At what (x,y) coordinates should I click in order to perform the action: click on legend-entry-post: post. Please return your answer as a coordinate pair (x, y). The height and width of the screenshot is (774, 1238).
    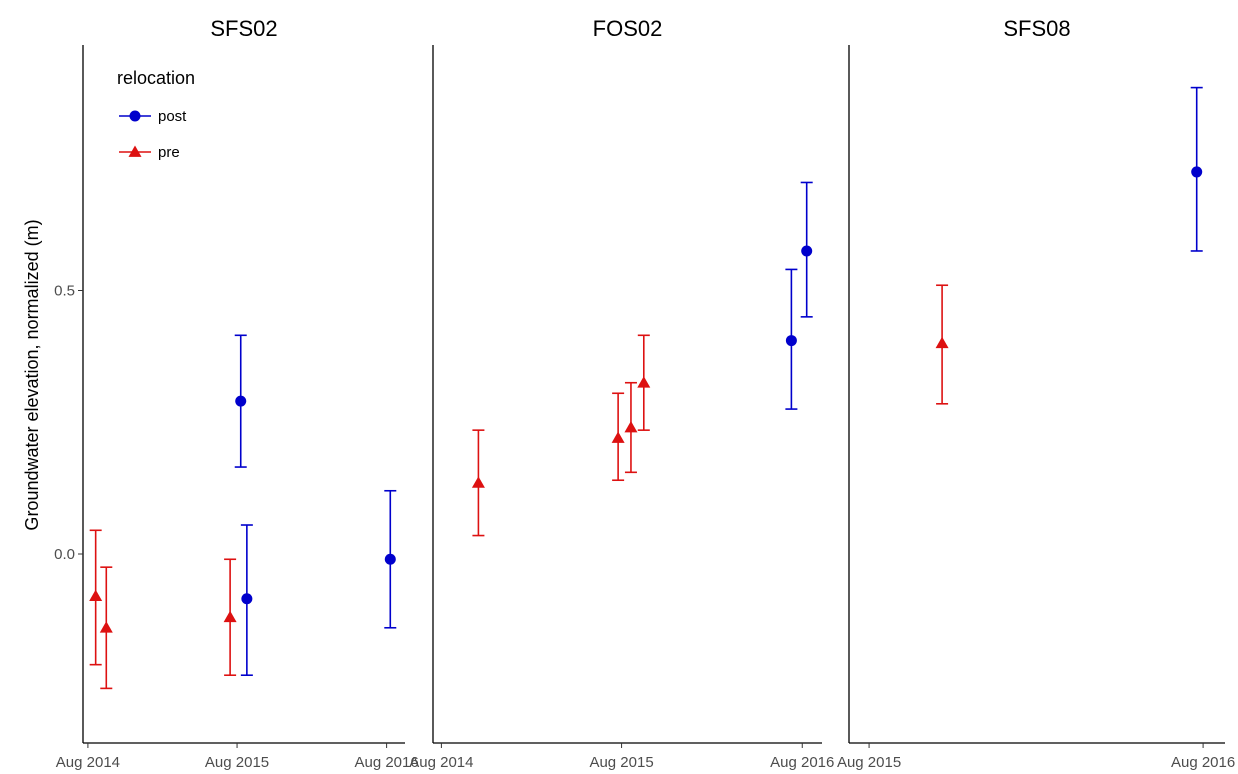
    Looking at the image, I should click on (153, 116).